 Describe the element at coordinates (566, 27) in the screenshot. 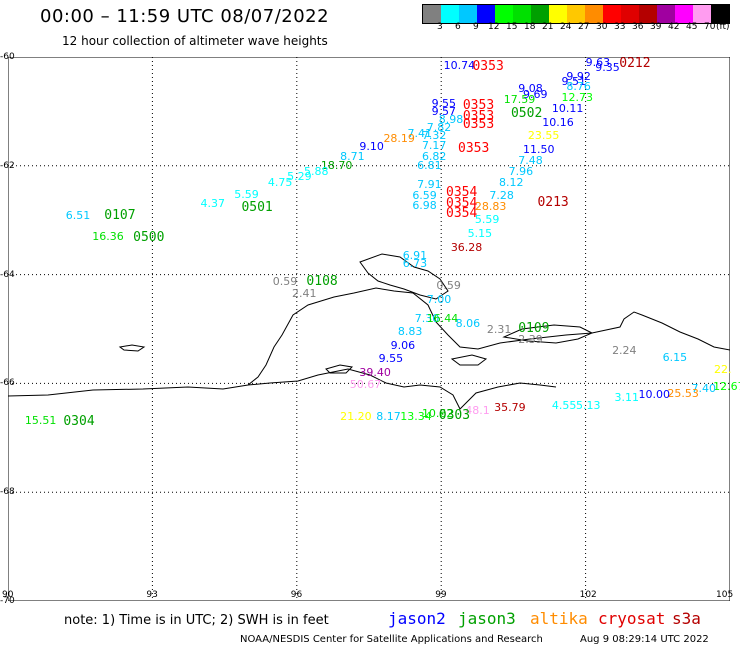

I see `colorbar-label: 24` at that location.